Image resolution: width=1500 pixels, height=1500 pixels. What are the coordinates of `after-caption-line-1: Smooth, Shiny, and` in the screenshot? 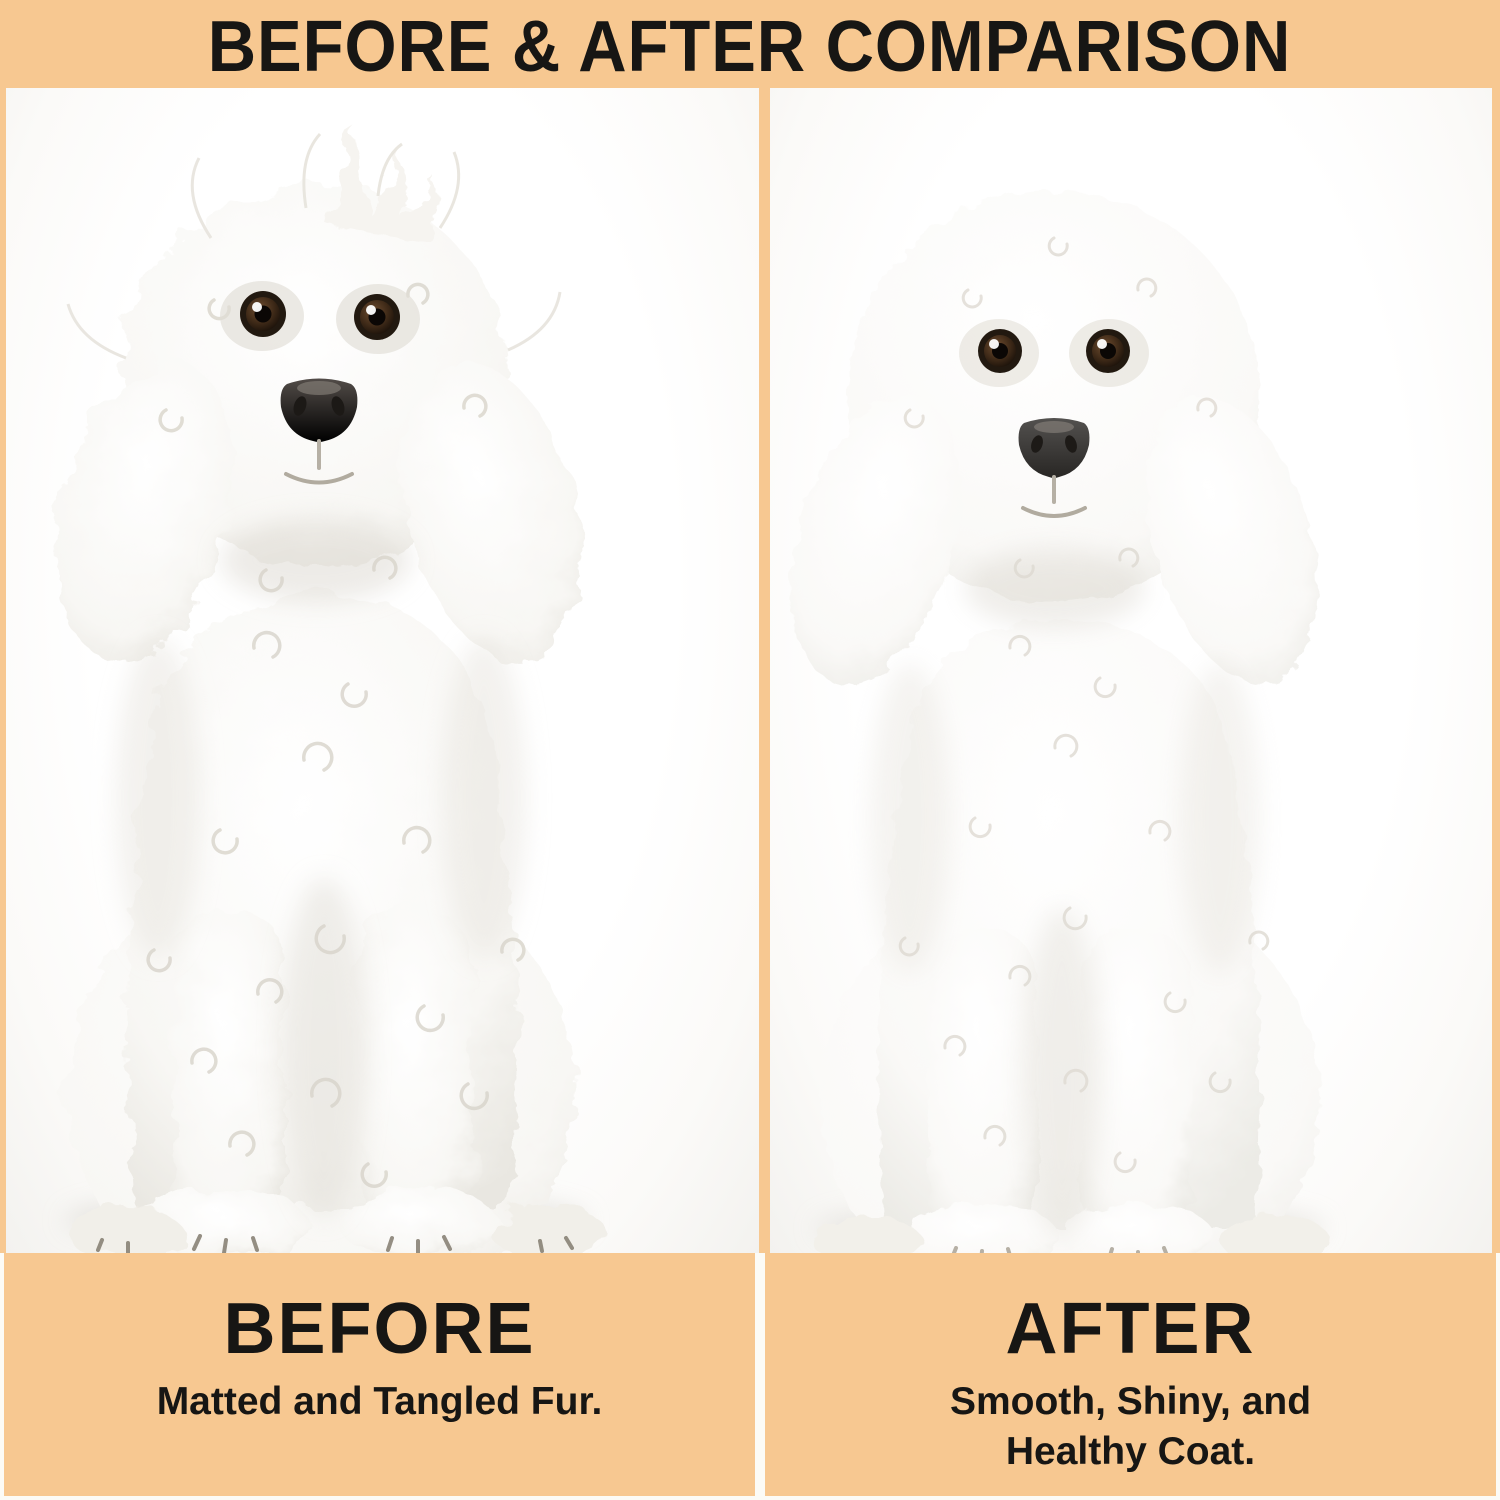 It's located at (1130, 1401).